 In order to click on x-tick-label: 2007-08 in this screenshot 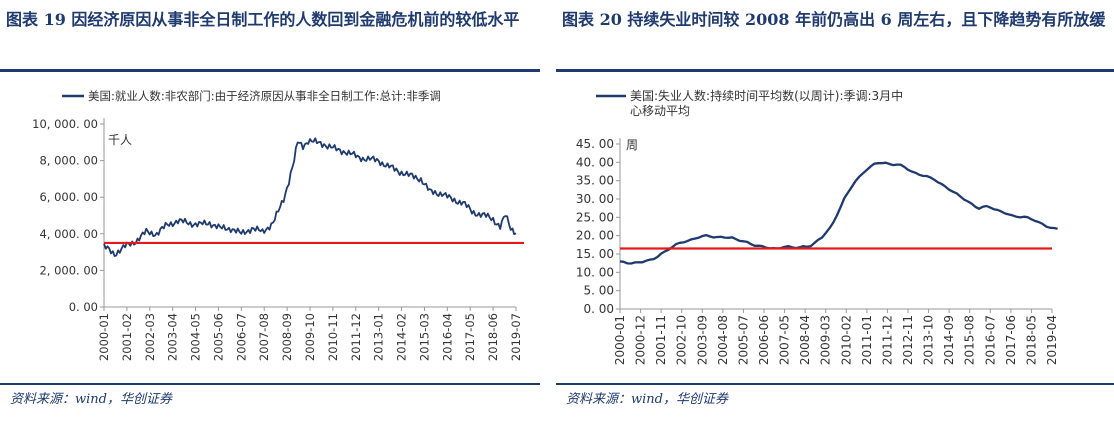, I will do `click(264, 337)`.